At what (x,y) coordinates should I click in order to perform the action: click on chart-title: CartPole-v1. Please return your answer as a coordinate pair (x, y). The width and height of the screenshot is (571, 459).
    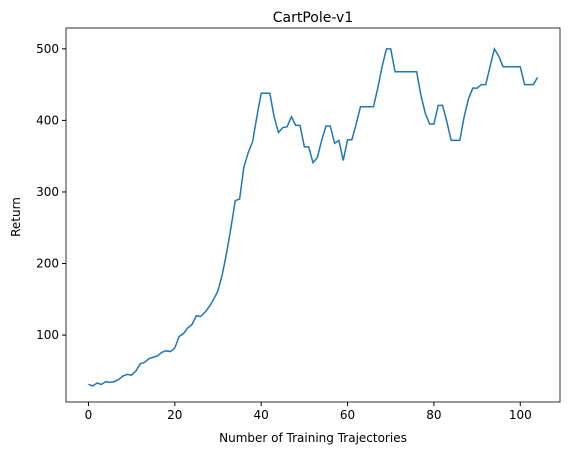
    Looking at the image, I should click on (313, 18).